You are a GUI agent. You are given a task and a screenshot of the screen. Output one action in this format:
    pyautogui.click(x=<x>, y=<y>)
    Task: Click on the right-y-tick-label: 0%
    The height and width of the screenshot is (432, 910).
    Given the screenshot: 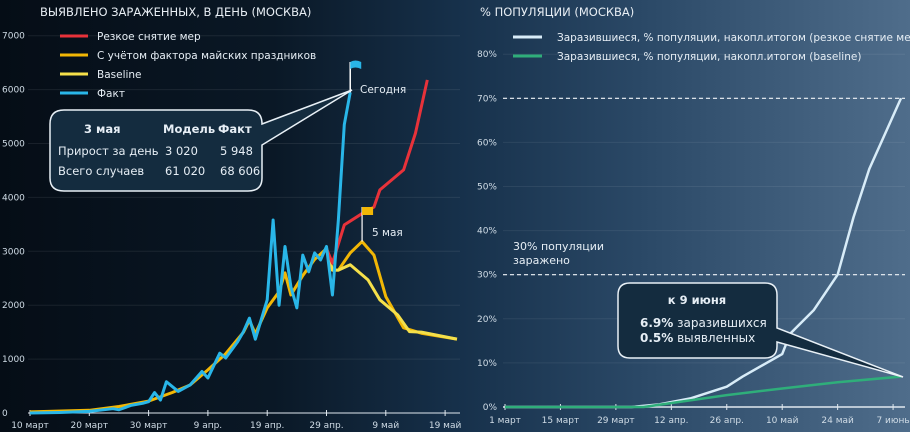 What is the action you would take?
    pyautogui.click(x=490, y=408)
    